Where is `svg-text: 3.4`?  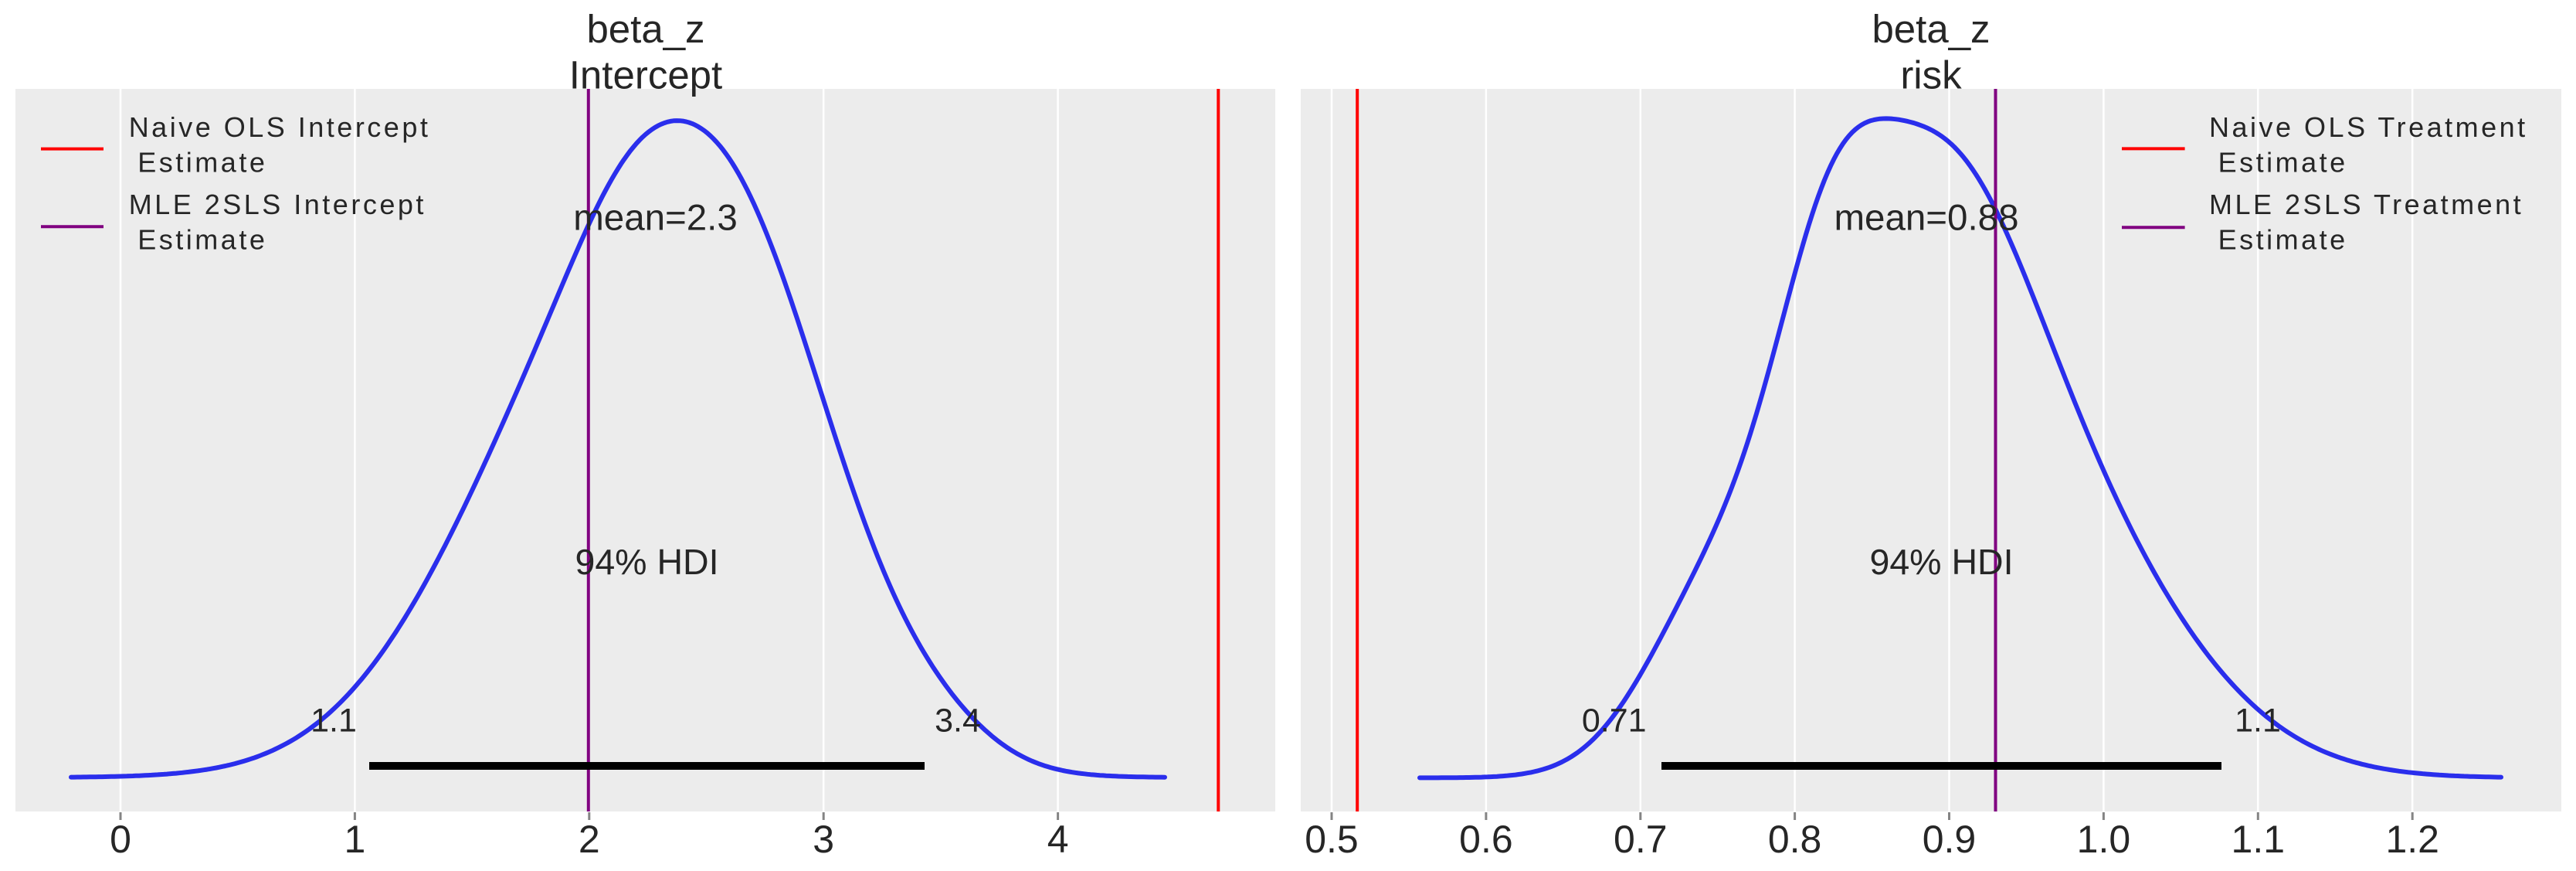 svg-text: 3.4 is located at coordinates (958, 720).